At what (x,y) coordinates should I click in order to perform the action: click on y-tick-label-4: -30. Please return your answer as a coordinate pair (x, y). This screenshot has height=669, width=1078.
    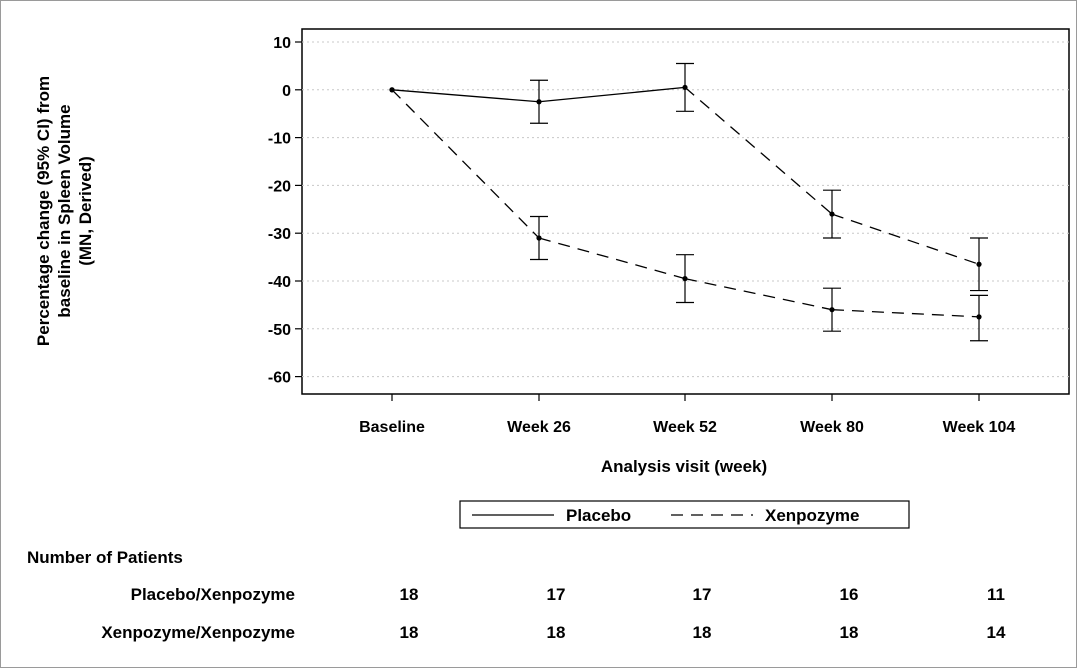
    Looking at the image, I should click on (279, 234).